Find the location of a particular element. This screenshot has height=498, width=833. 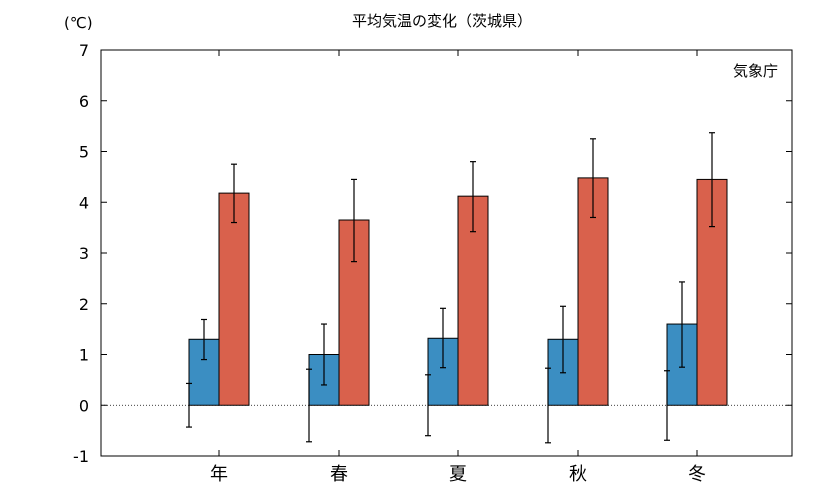

y-unit-label: (℃) is located at coordinates (78, 23).